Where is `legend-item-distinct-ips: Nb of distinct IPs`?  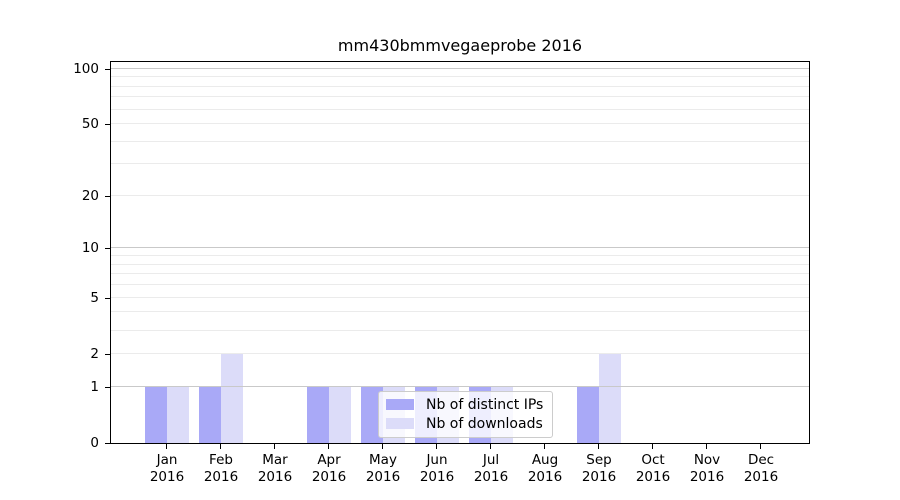
legend-item-distinct-ips: Nb of distinct IPs is located at coordinates (464, 404).